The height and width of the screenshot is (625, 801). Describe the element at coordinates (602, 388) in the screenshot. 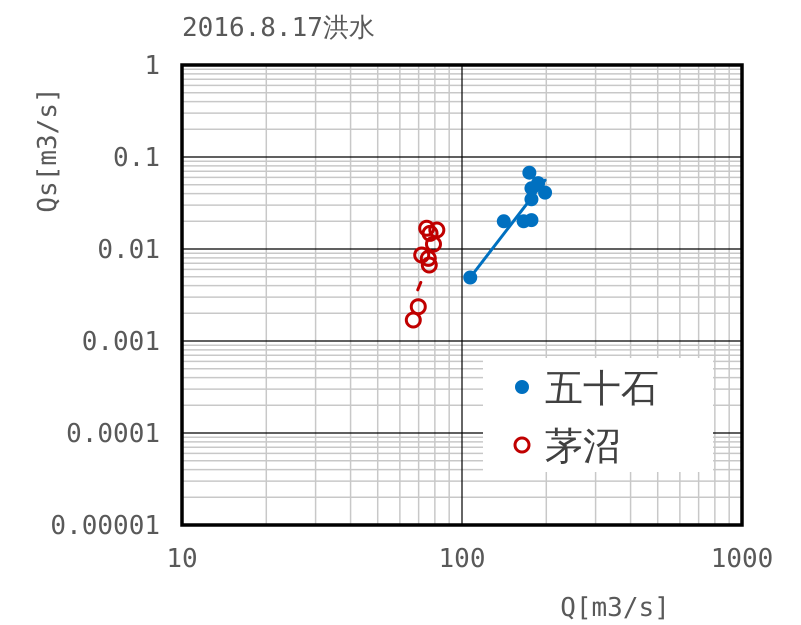

I see `legend-label: 五十石` at that location.